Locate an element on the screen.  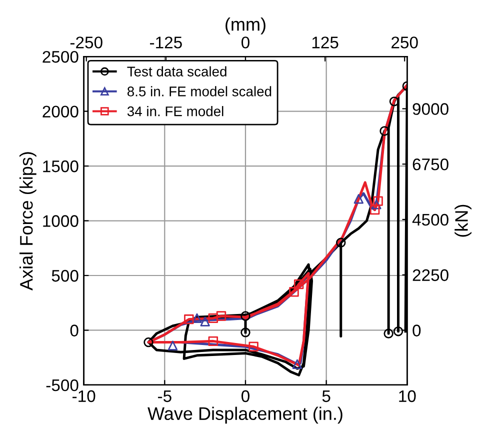
x-tick-label: 0 is located at coordinates (246, 396).